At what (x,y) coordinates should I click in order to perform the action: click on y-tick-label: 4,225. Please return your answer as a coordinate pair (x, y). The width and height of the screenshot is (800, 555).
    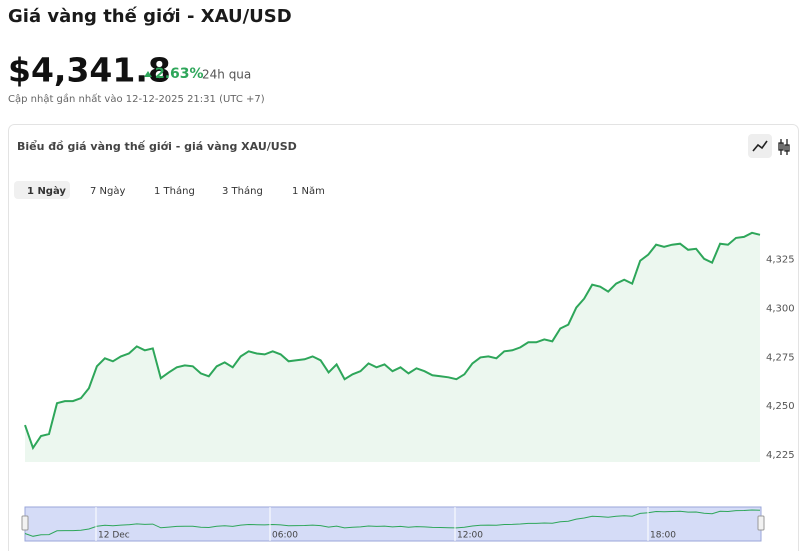
    Looking at the image, I should click on (780, 455).